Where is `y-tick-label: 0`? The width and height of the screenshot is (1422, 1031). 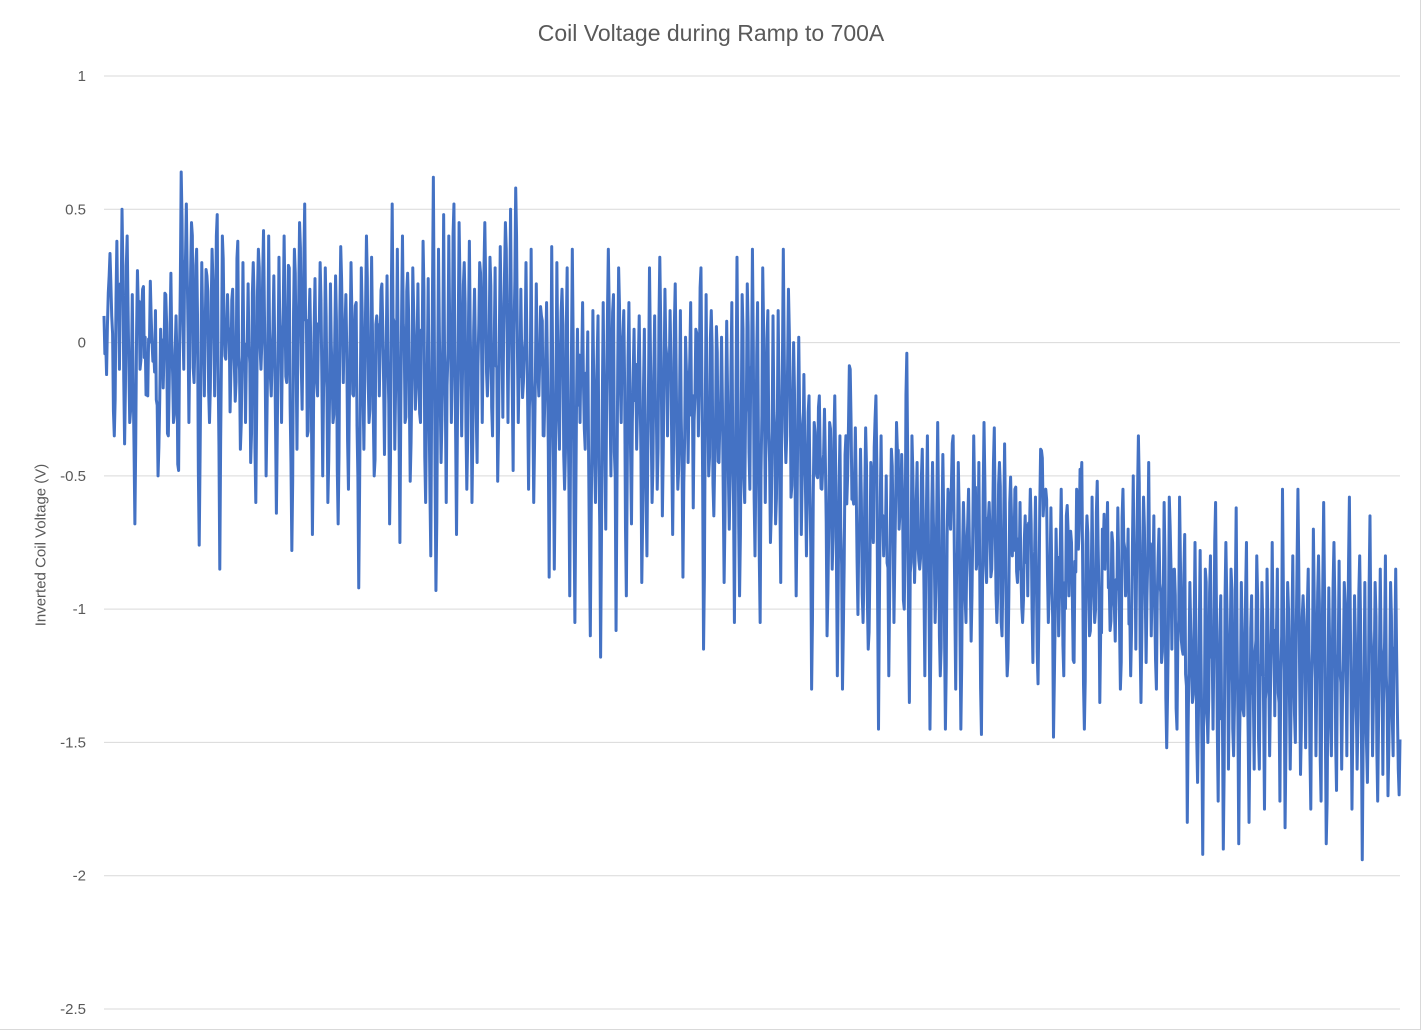
y-tick-label: 0 is located at coordinates (82, 343).